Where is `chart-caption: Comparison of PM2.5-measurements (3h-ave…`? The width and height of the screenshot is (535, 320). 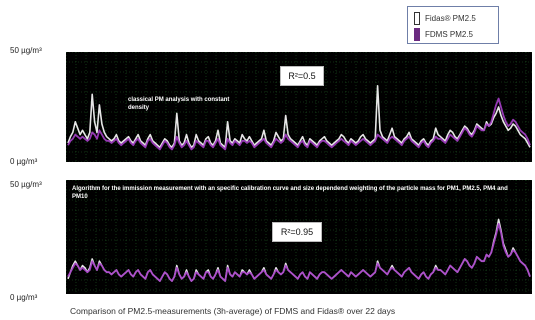
chart-caption: Comparison of PM2.5-measurements (3h-ave… is located at coordinates (233, 311).